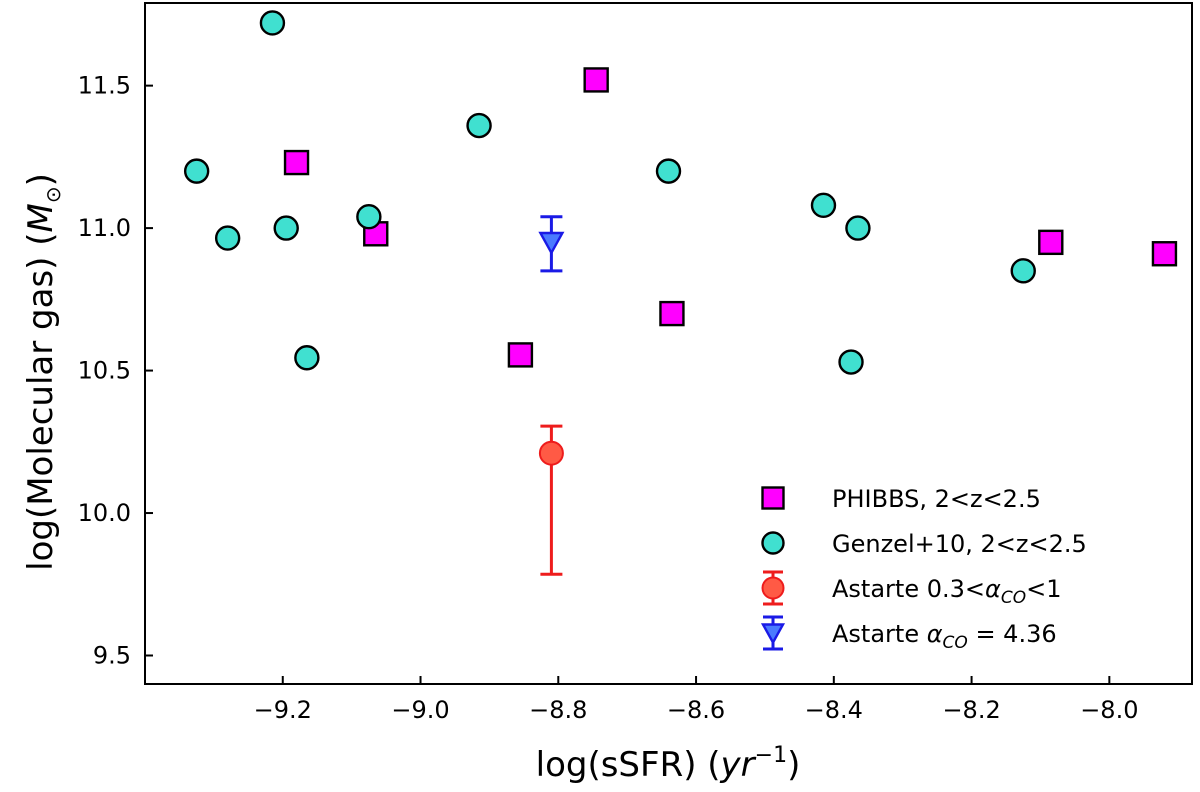 The image size is (1200, 792). I want to click on y-tick-label: 9.5, so click(112, 656).